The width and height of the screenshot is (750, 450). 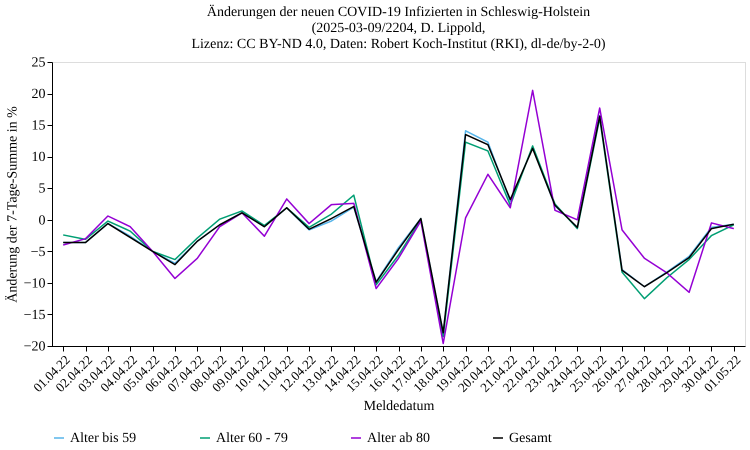 What do you see at coordinates (42, 220) in the screenshot?
I see `y-tick-label: 0` at bounding box center [42, 220].